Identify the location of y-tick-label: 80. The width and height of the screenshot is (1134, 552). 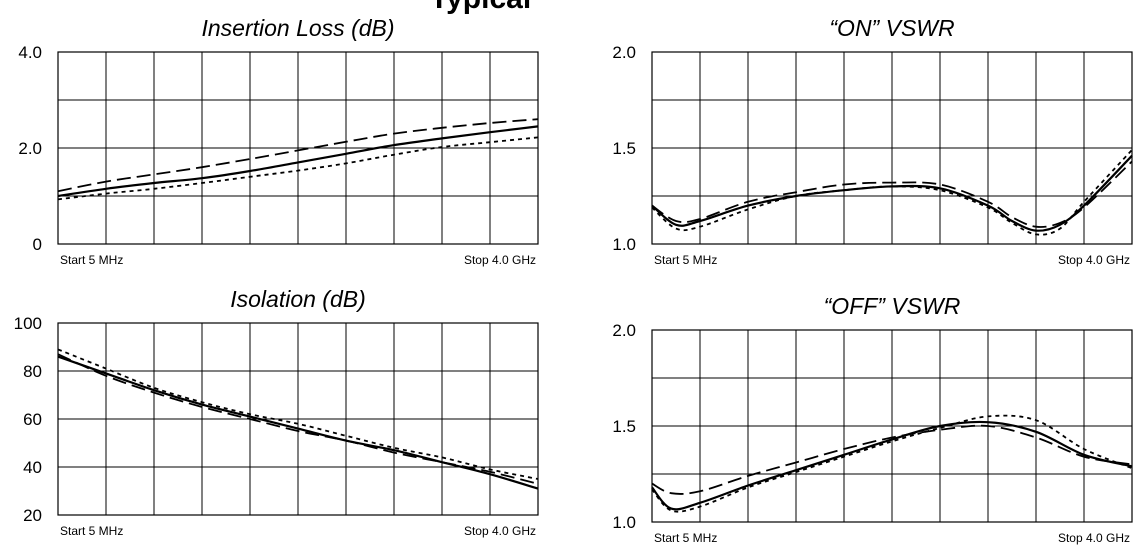
(32, 371).